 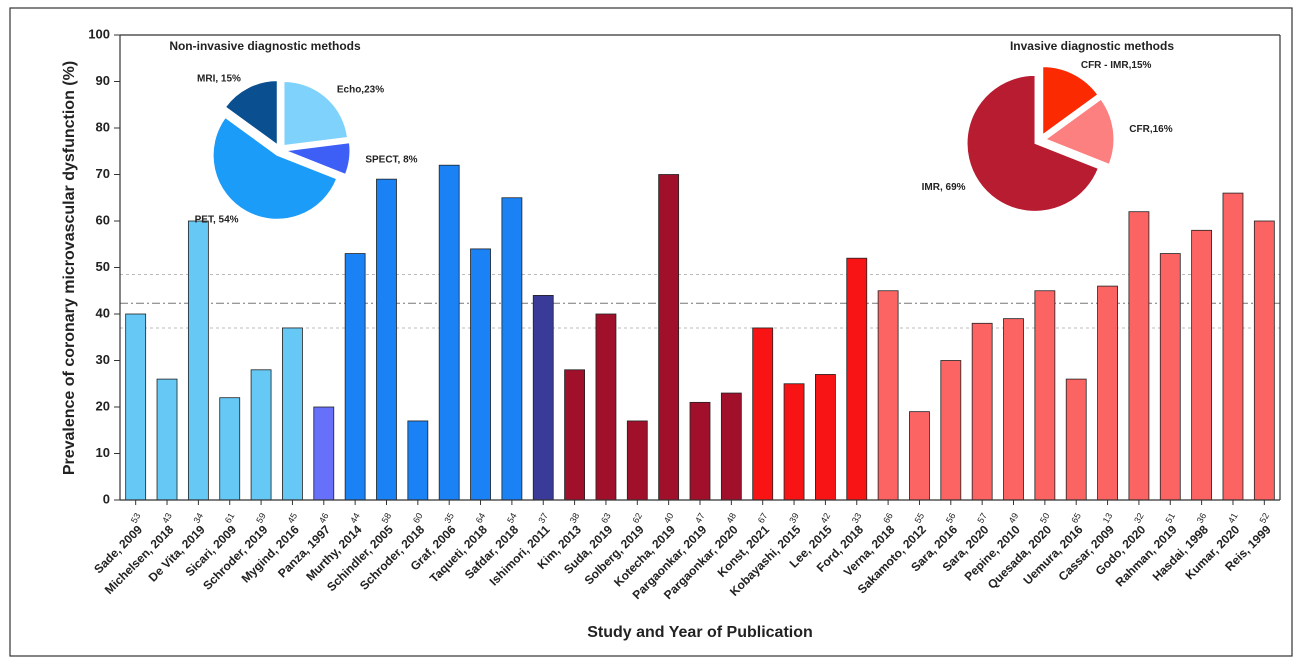 What do you see at coordinates (167, 518) in the screenshot?
I see `reference-number: 43` at bounding box center [167, 518].